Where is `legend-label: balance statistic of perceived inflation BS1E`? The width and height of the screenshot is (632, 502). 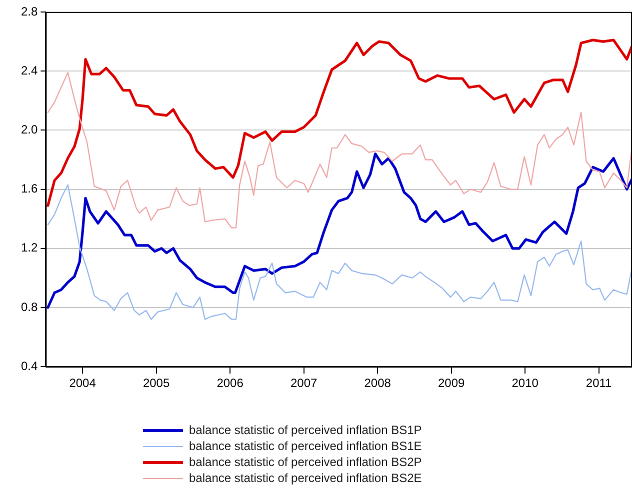
legend-label: balance statistic of perceived inflation BS1E is located at coordinates (306, 446).